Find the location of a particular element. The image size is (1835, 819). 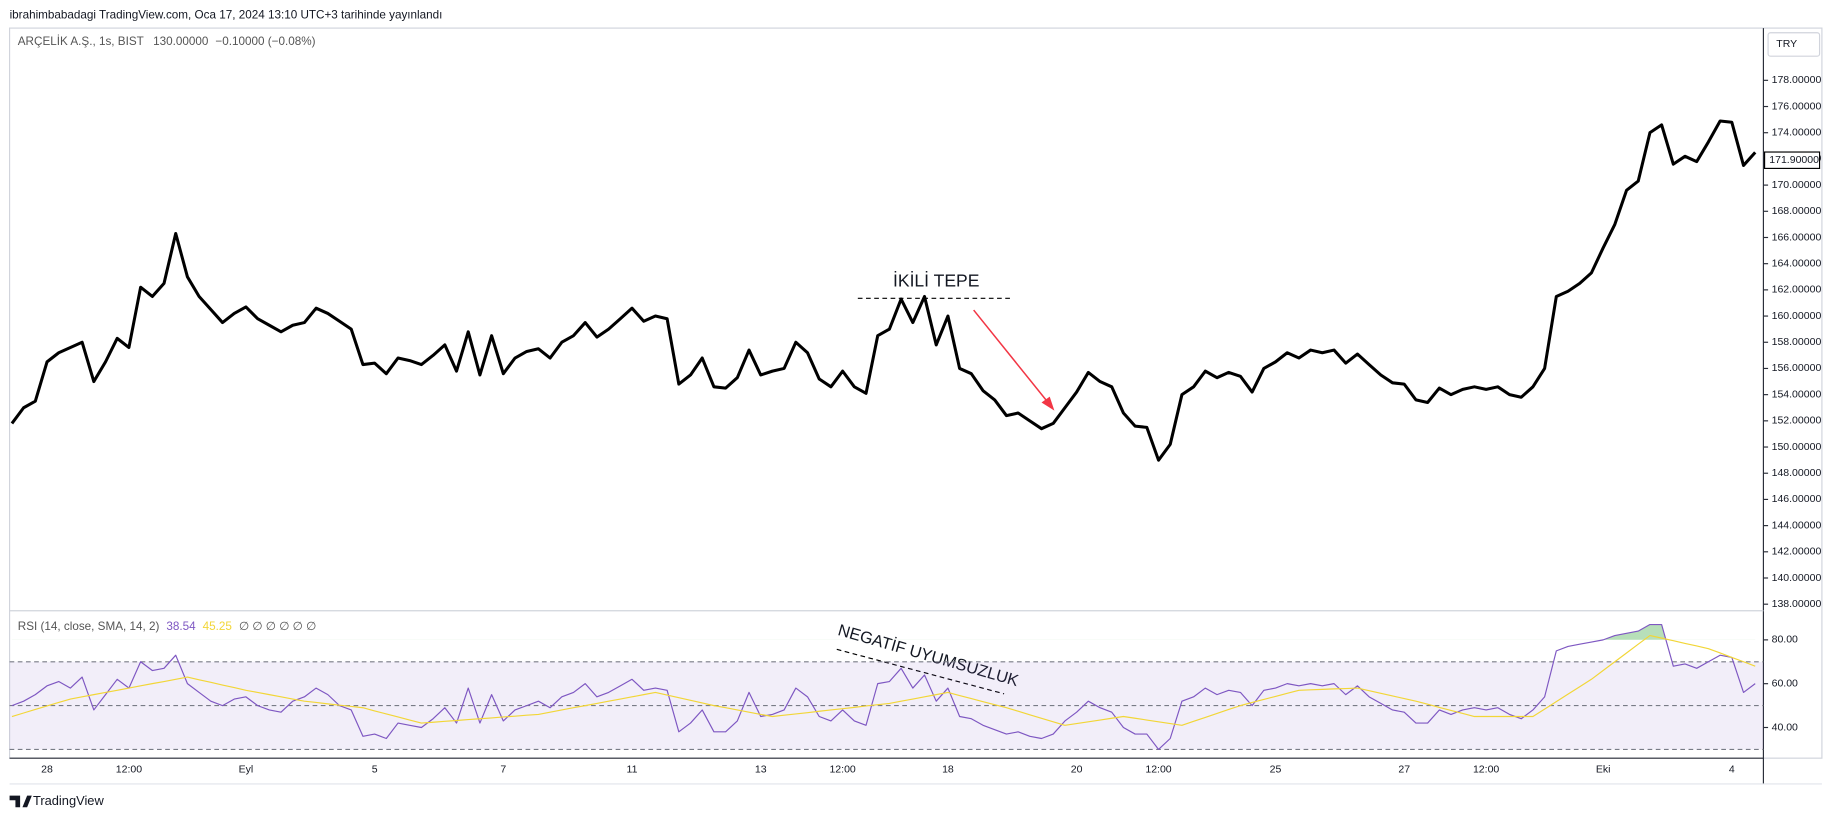

last-price-box is located at coordinates (1792, 160).